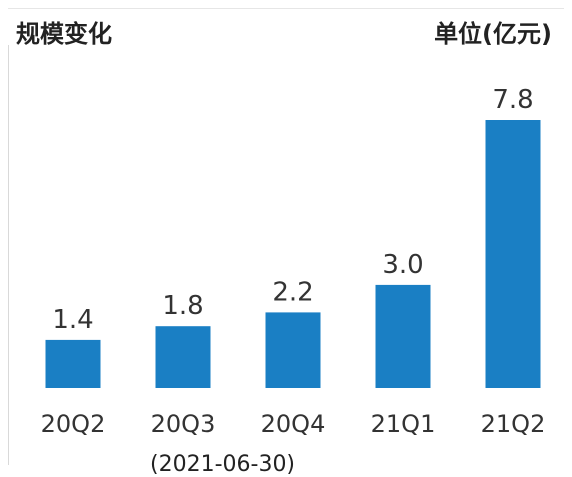 The height and width of the screenshot is (477, 572). I want to click on value-label-21q2: 7.8, so click(512, 100).